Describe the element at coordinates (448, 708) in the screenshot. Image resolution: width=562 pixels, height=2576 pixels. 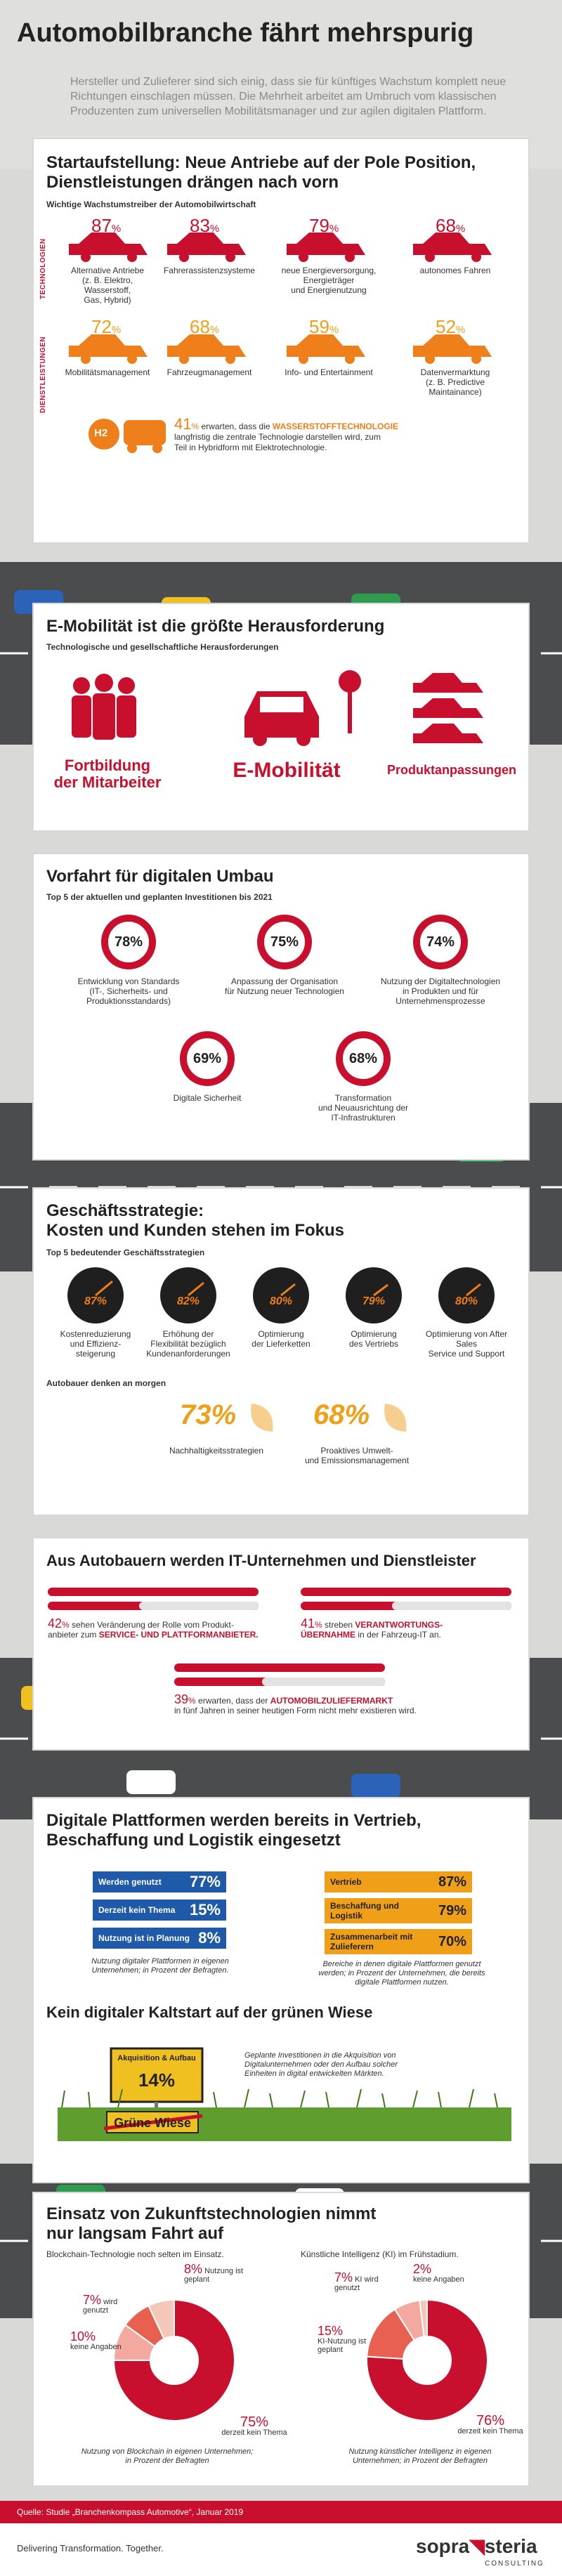
I see `product-cars-icon` at that location.